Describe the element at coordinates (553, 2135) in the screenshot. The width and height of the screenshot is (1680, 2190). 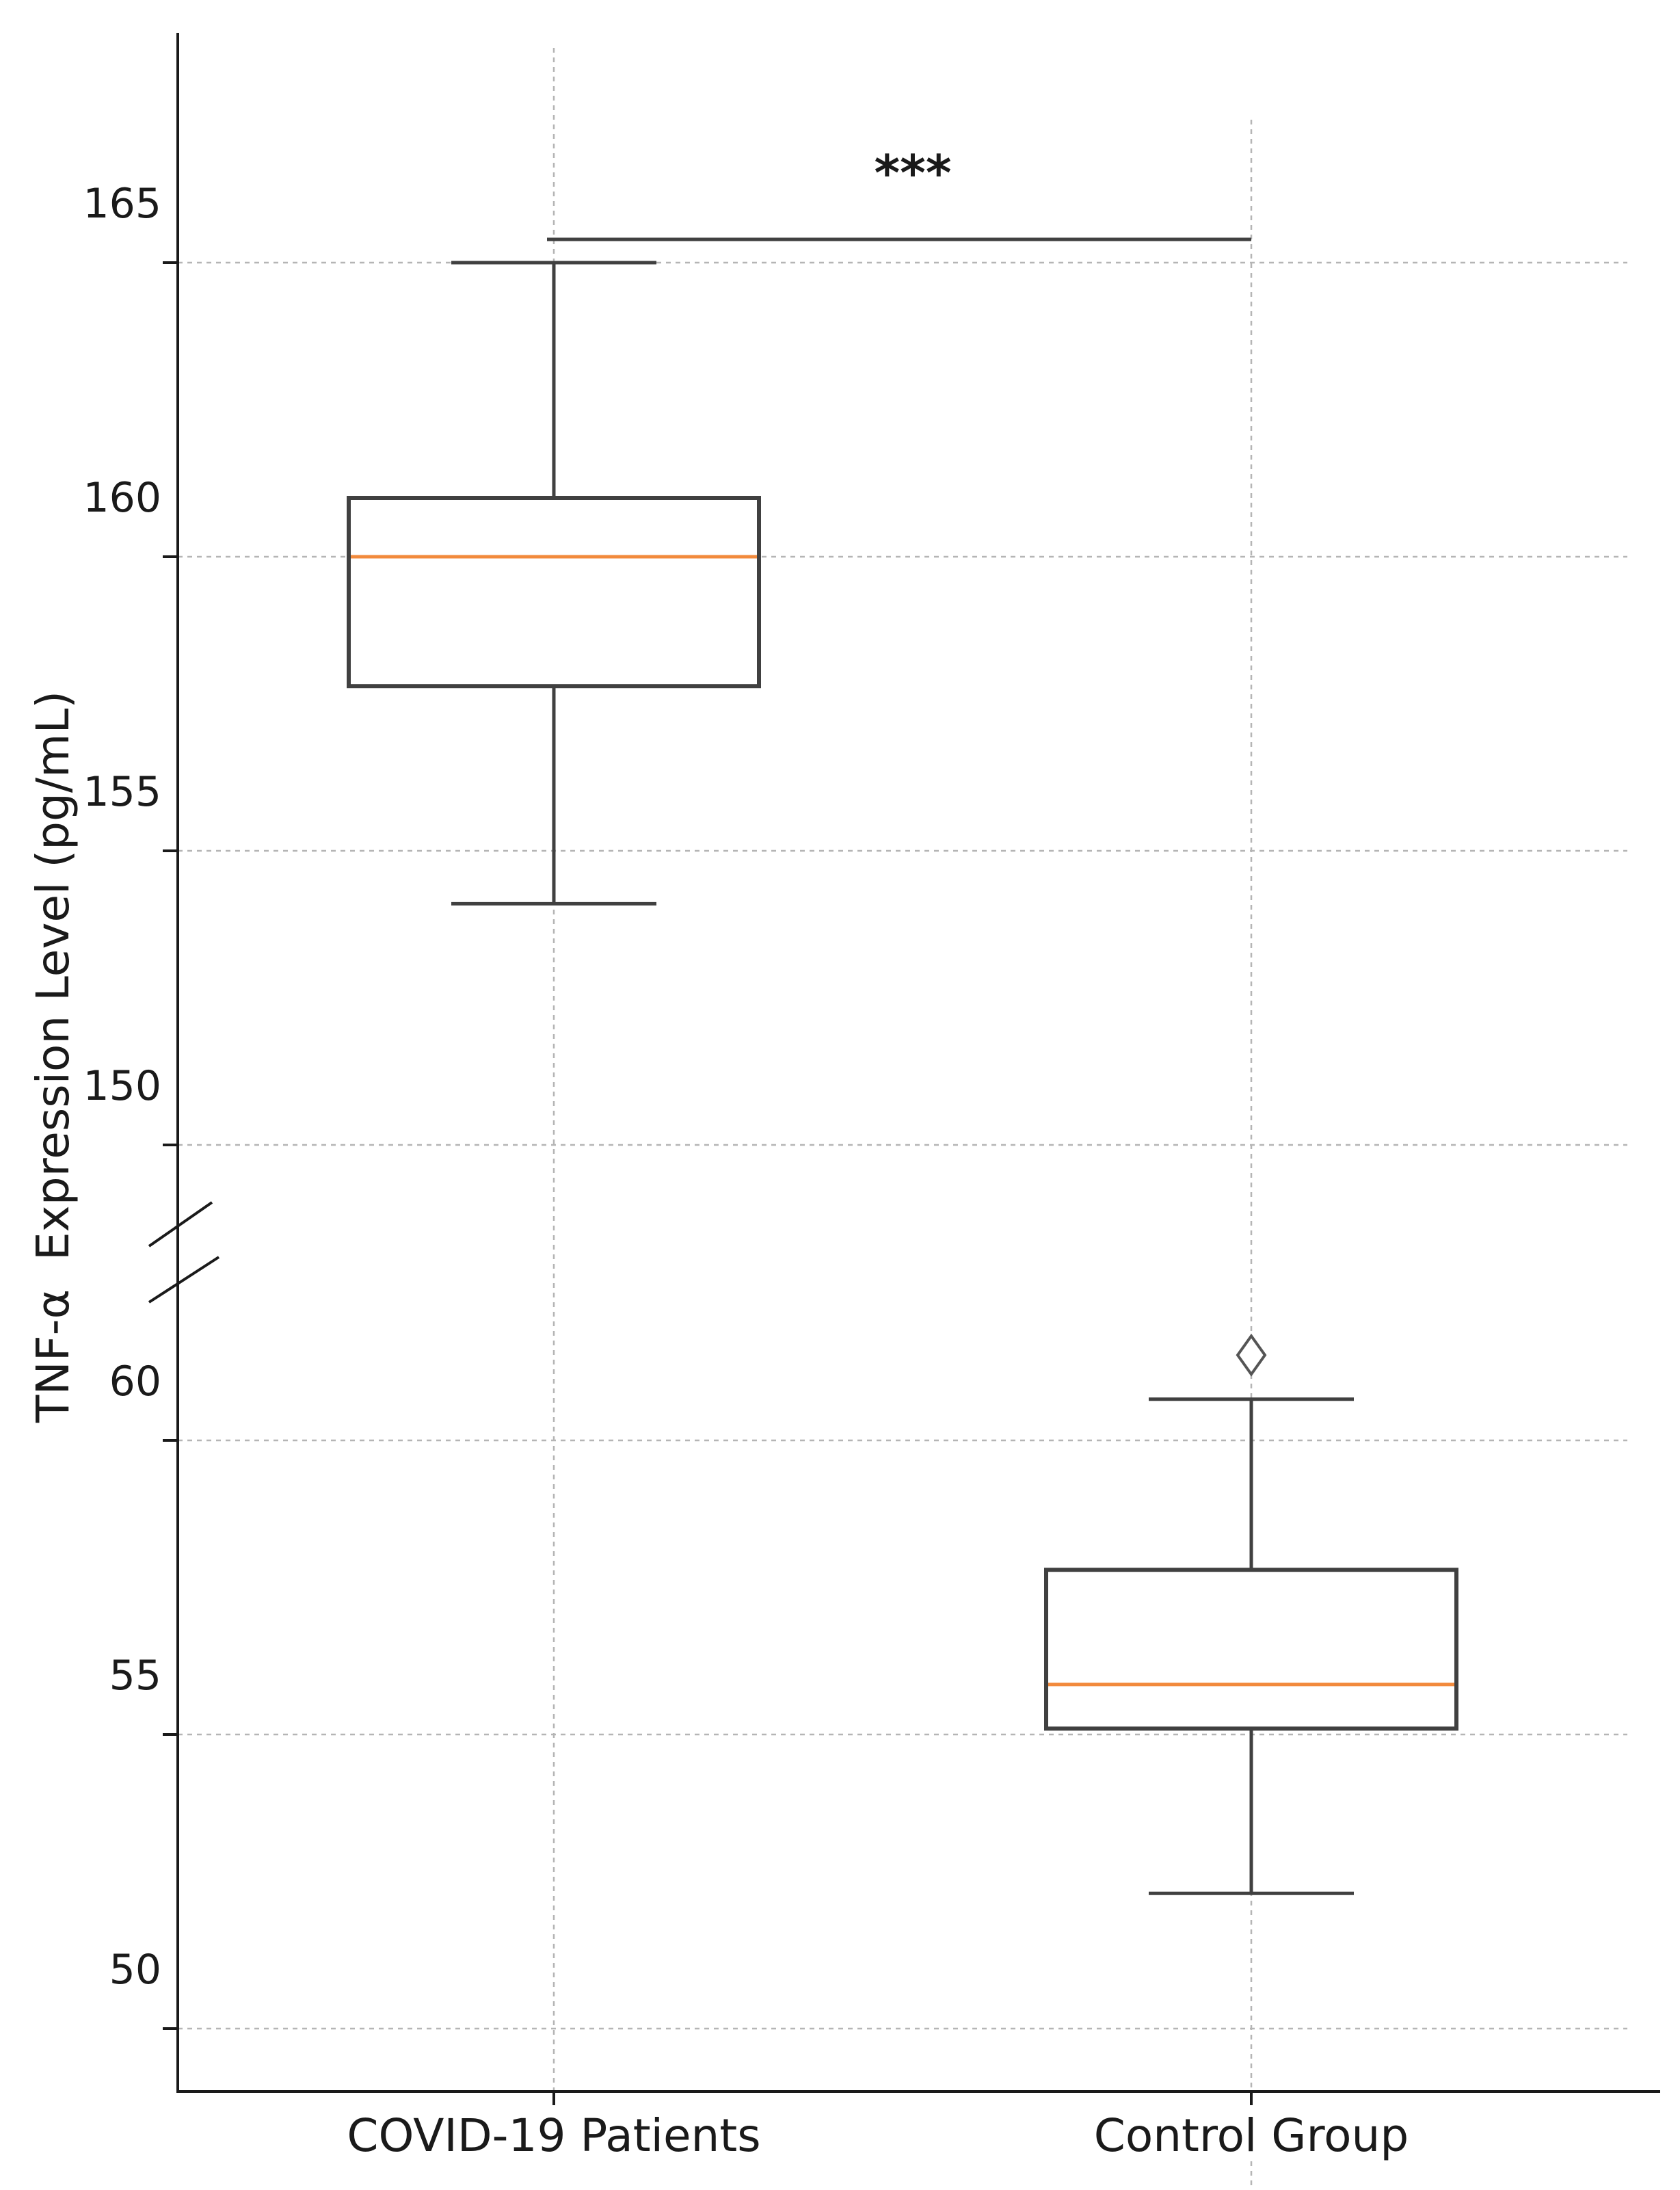
I see `x-tick-label: COVID-19 Patients` at that location.